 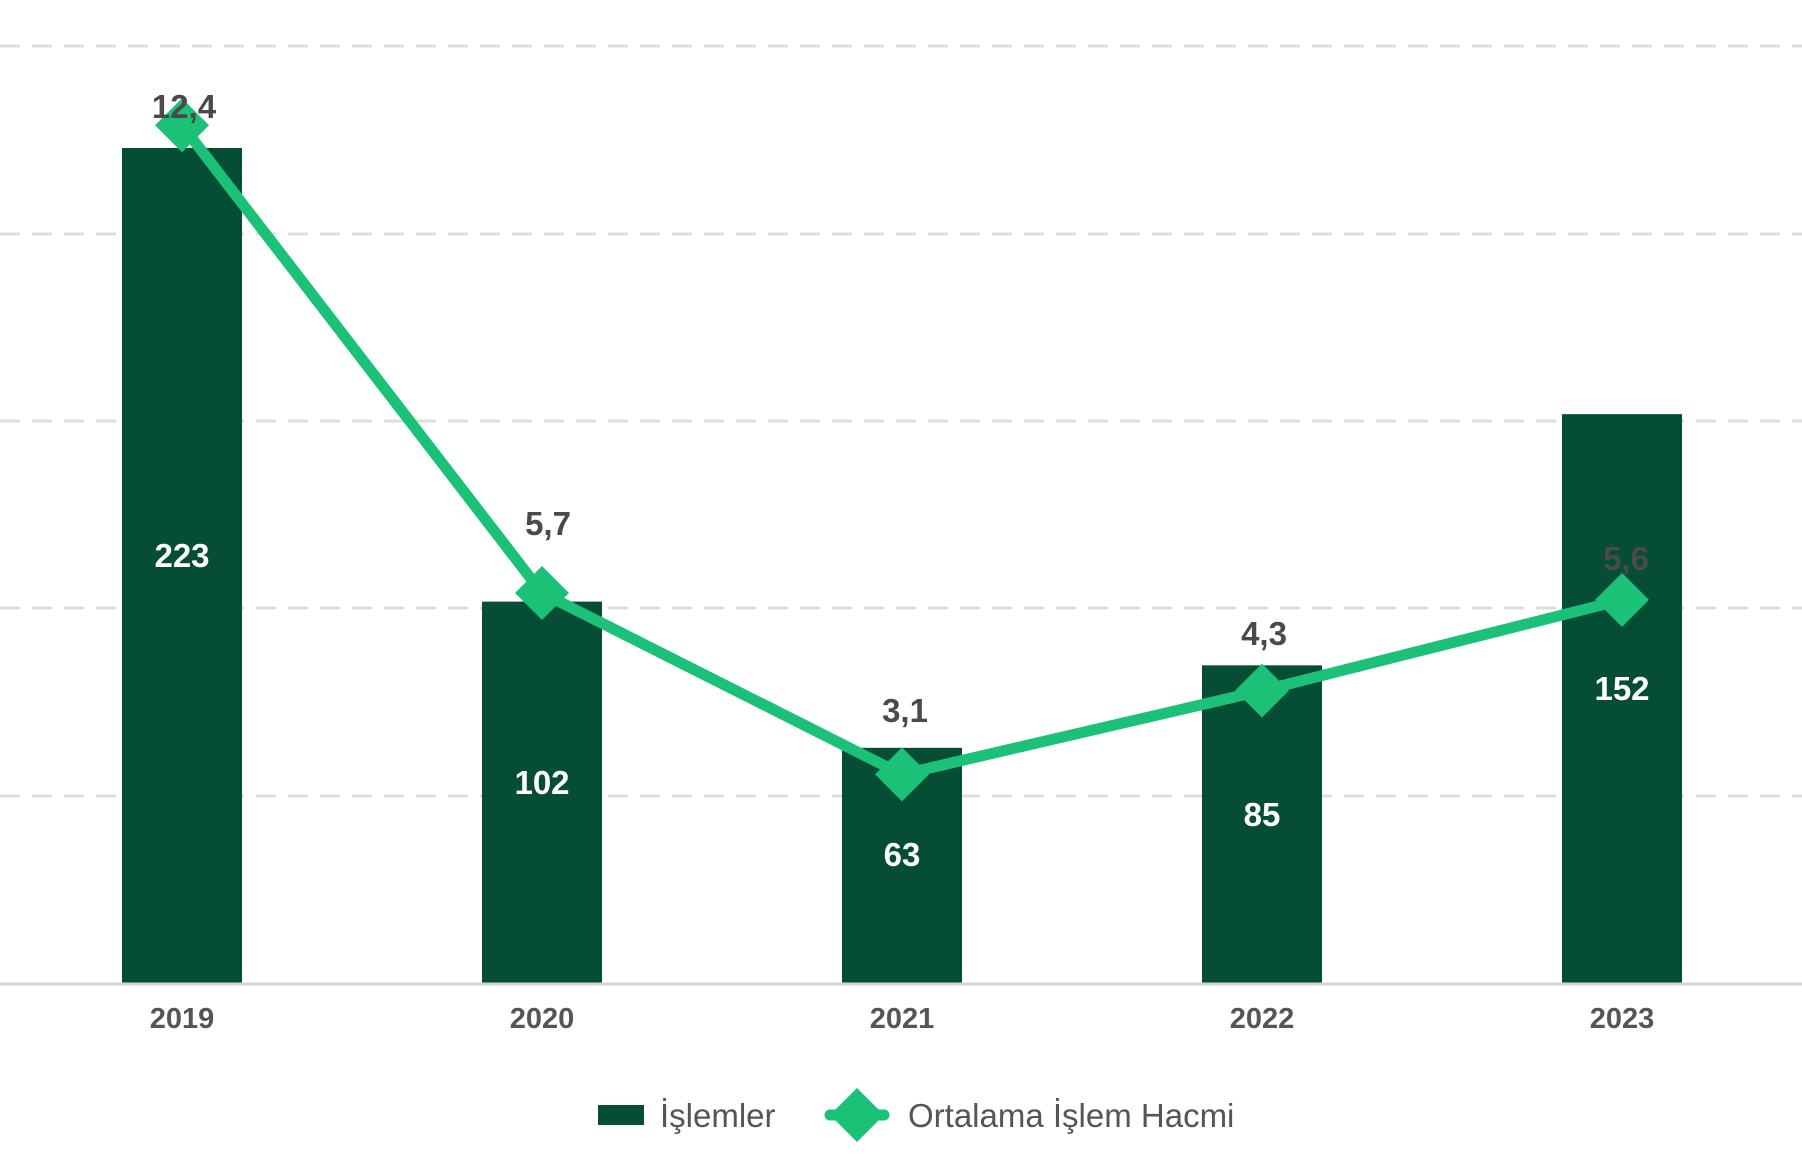 What do you see at coordinates (1262, 814) in the screenshot?
I see `bar-value-label: 85` at bounding box center [1262, 814].